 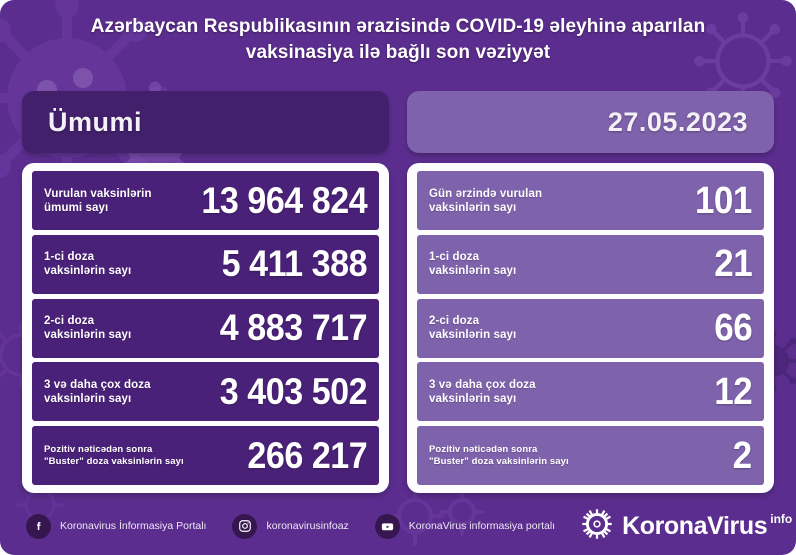 I want to click on brand-name-label: KoronaVirus, so click(x=695, y=525).